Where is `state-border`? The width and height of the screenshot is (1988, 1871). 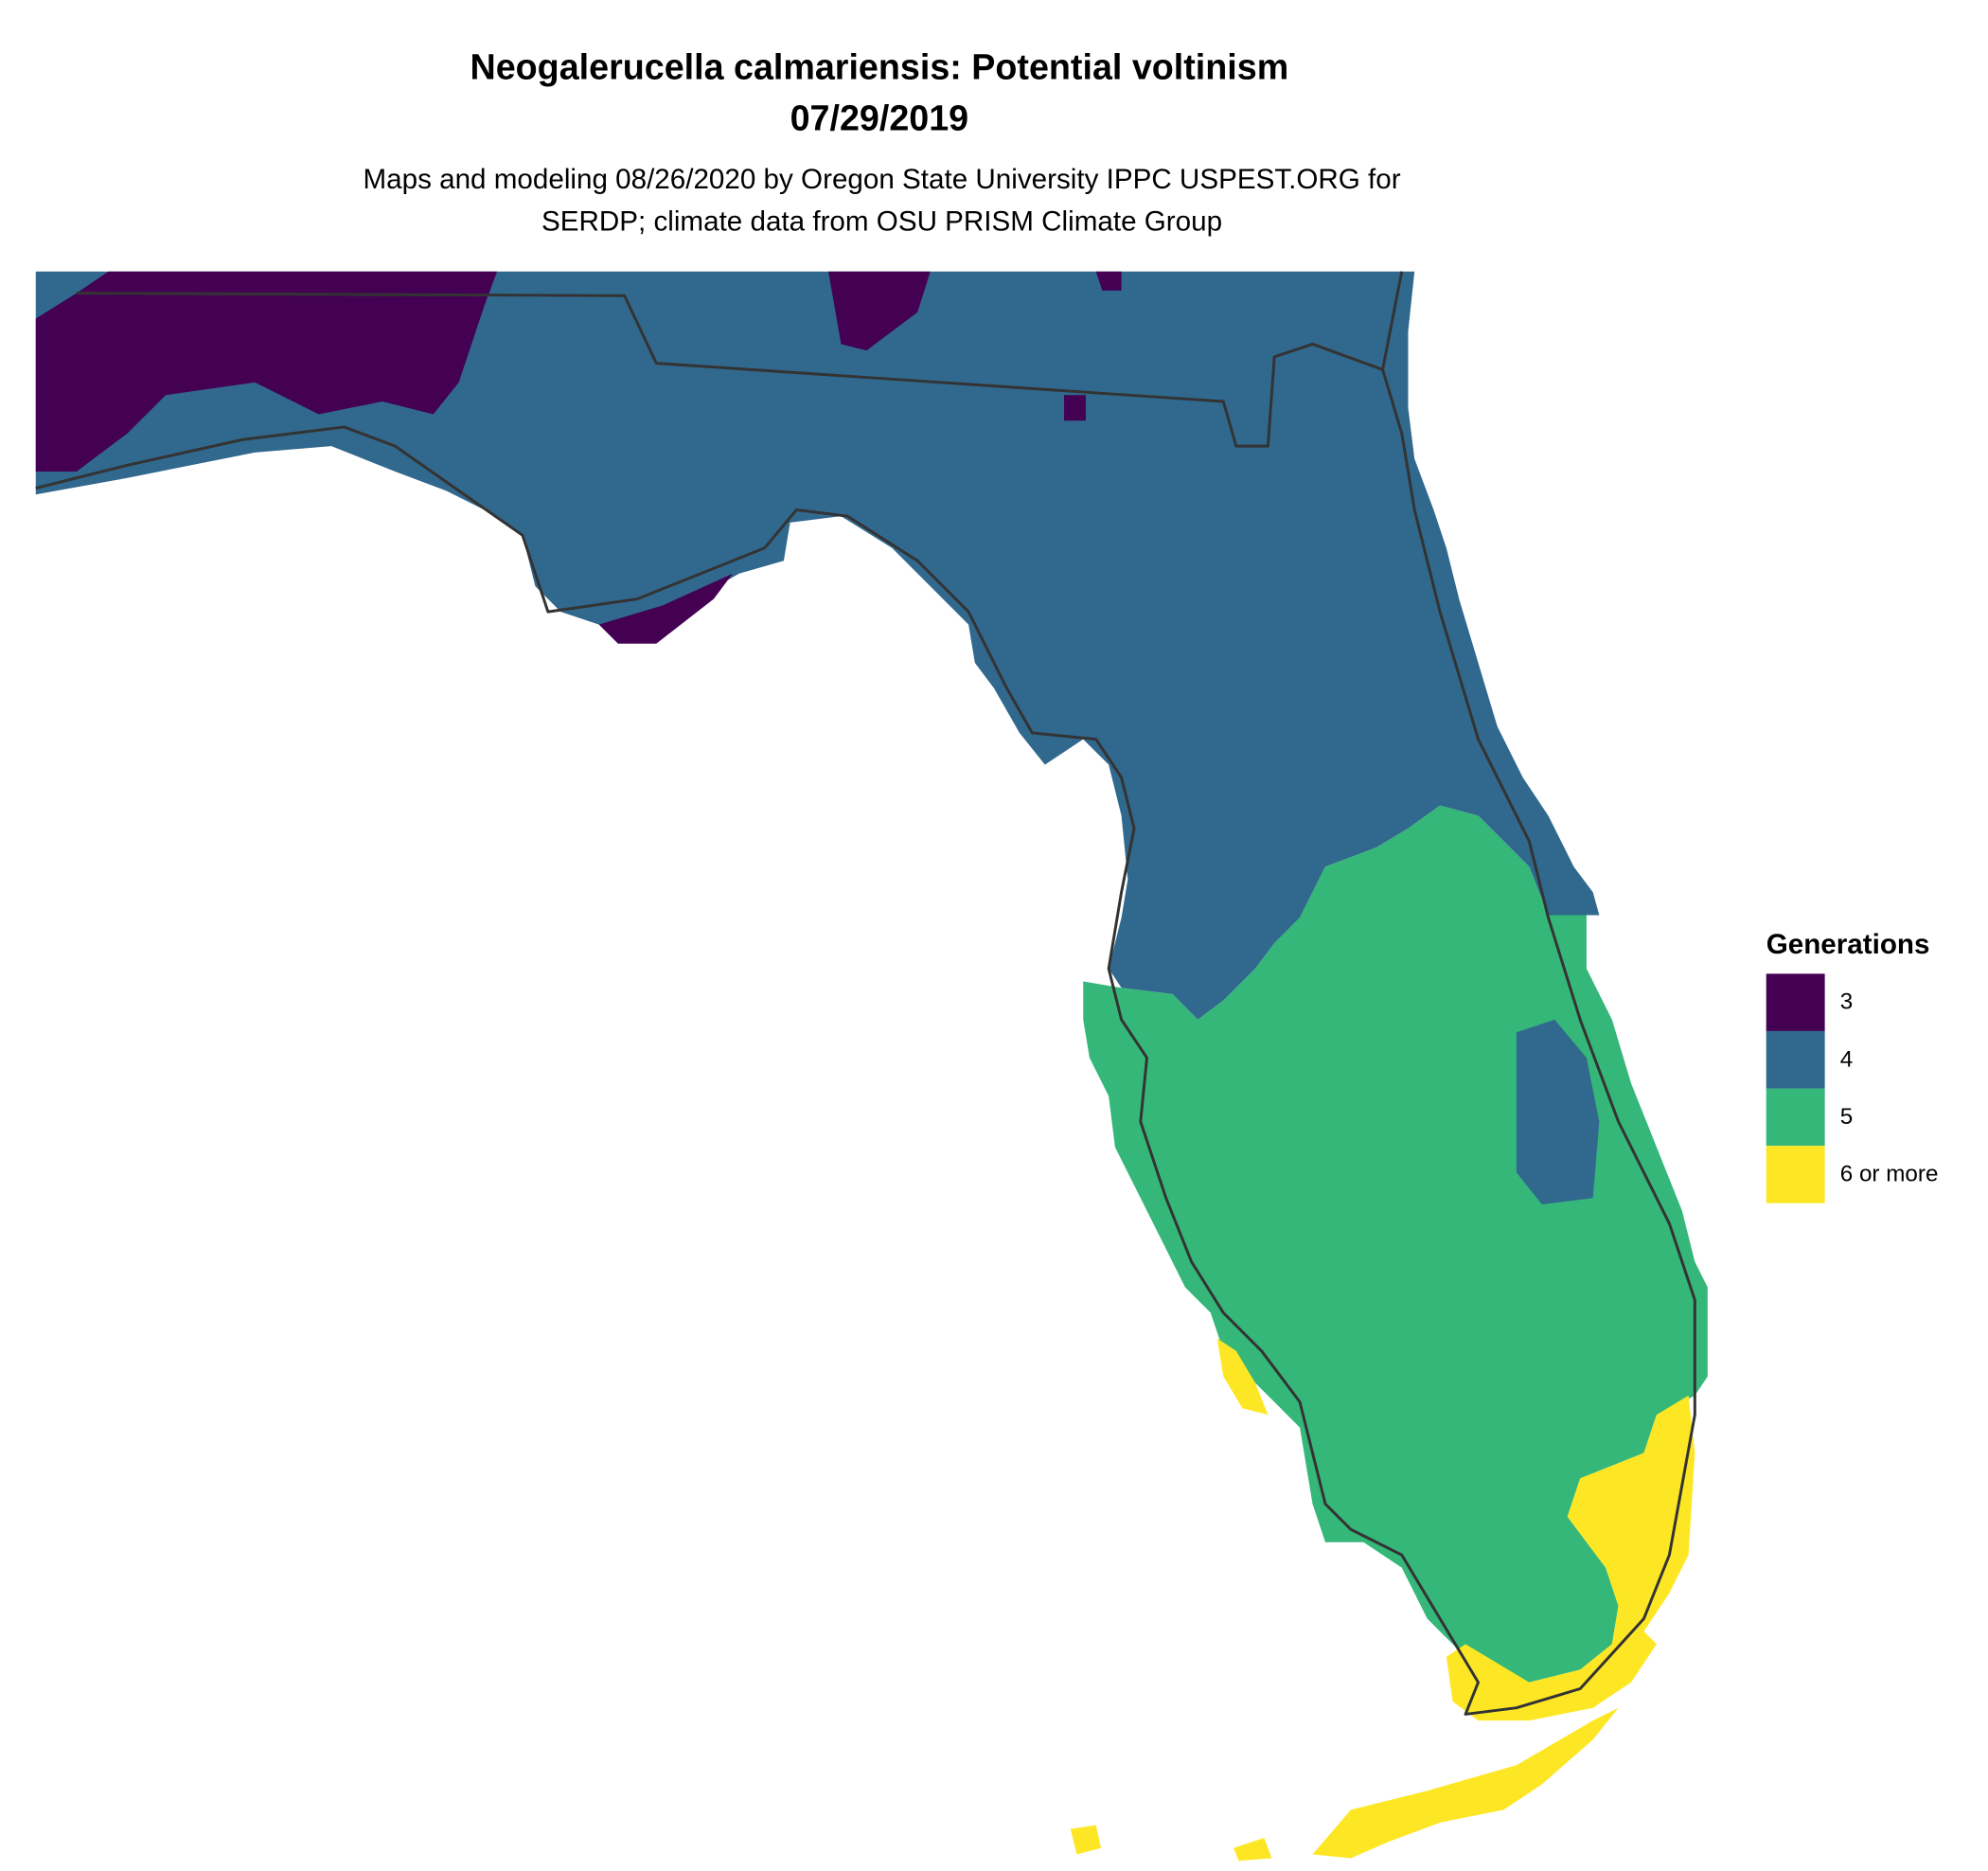
state-border is located at coordinates (740, 359).